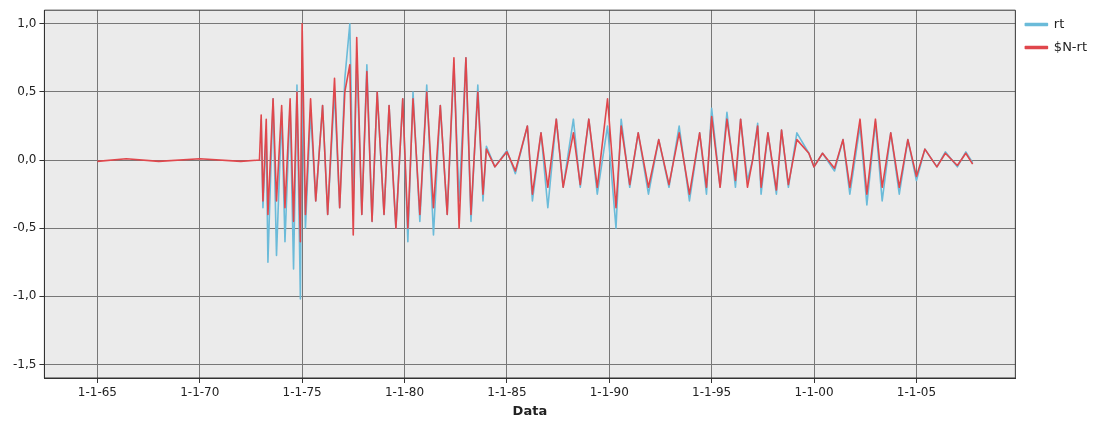 The width and height of the screenshot is (1105, 423). I want to click on x-tick-label: 1-1-65, so click(97, 392).